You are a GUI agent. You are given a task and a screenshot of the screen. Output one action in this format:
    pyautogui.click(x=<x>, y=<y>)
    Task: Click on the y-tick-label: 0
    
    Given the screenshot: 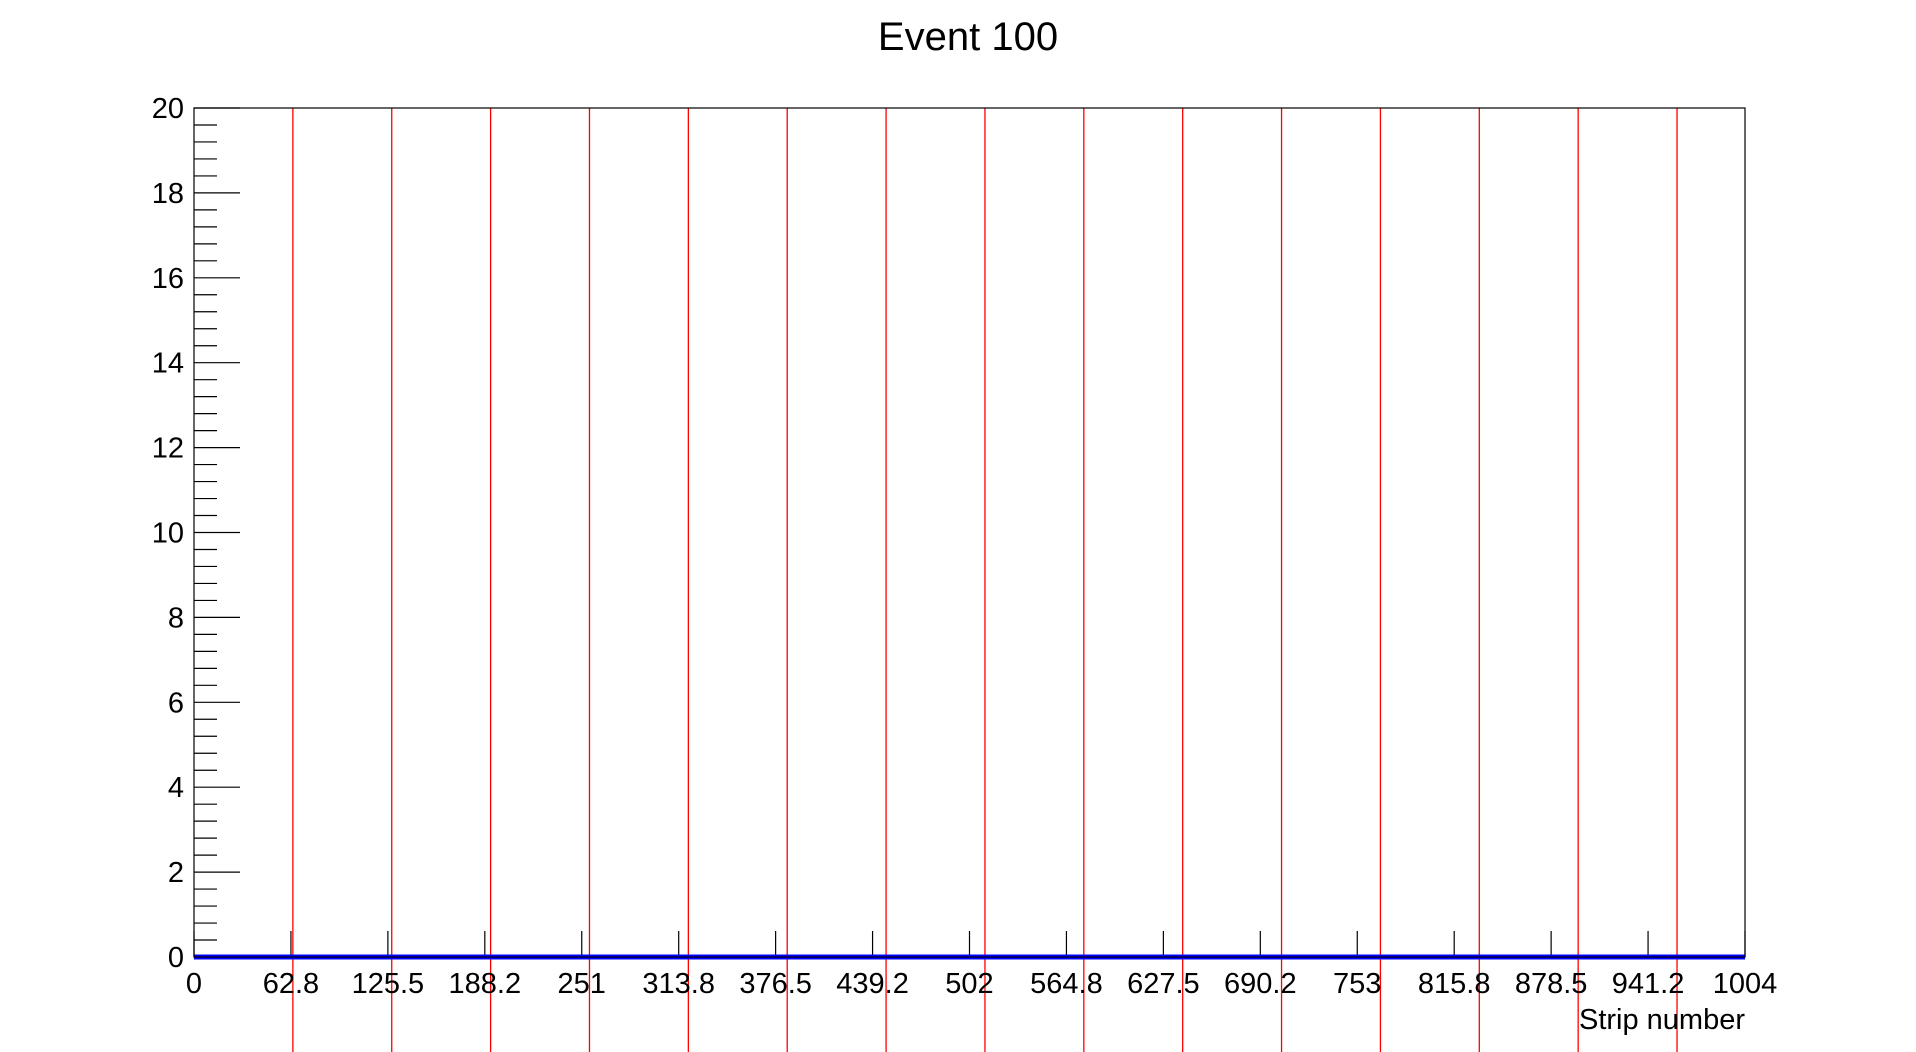 What is the action you would take?
    pyautogui.click(x=176, y=958)
    